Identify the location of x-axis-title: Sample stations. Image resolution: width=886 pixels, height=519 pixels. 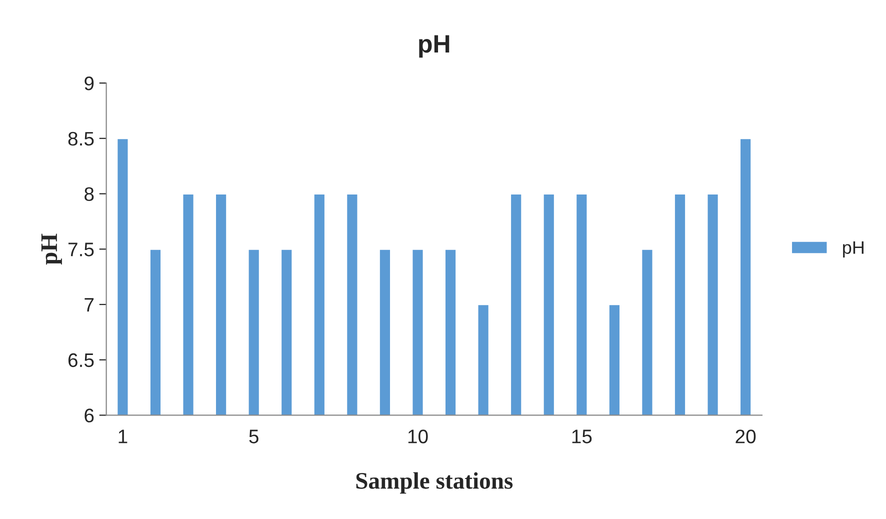
(434, 483).